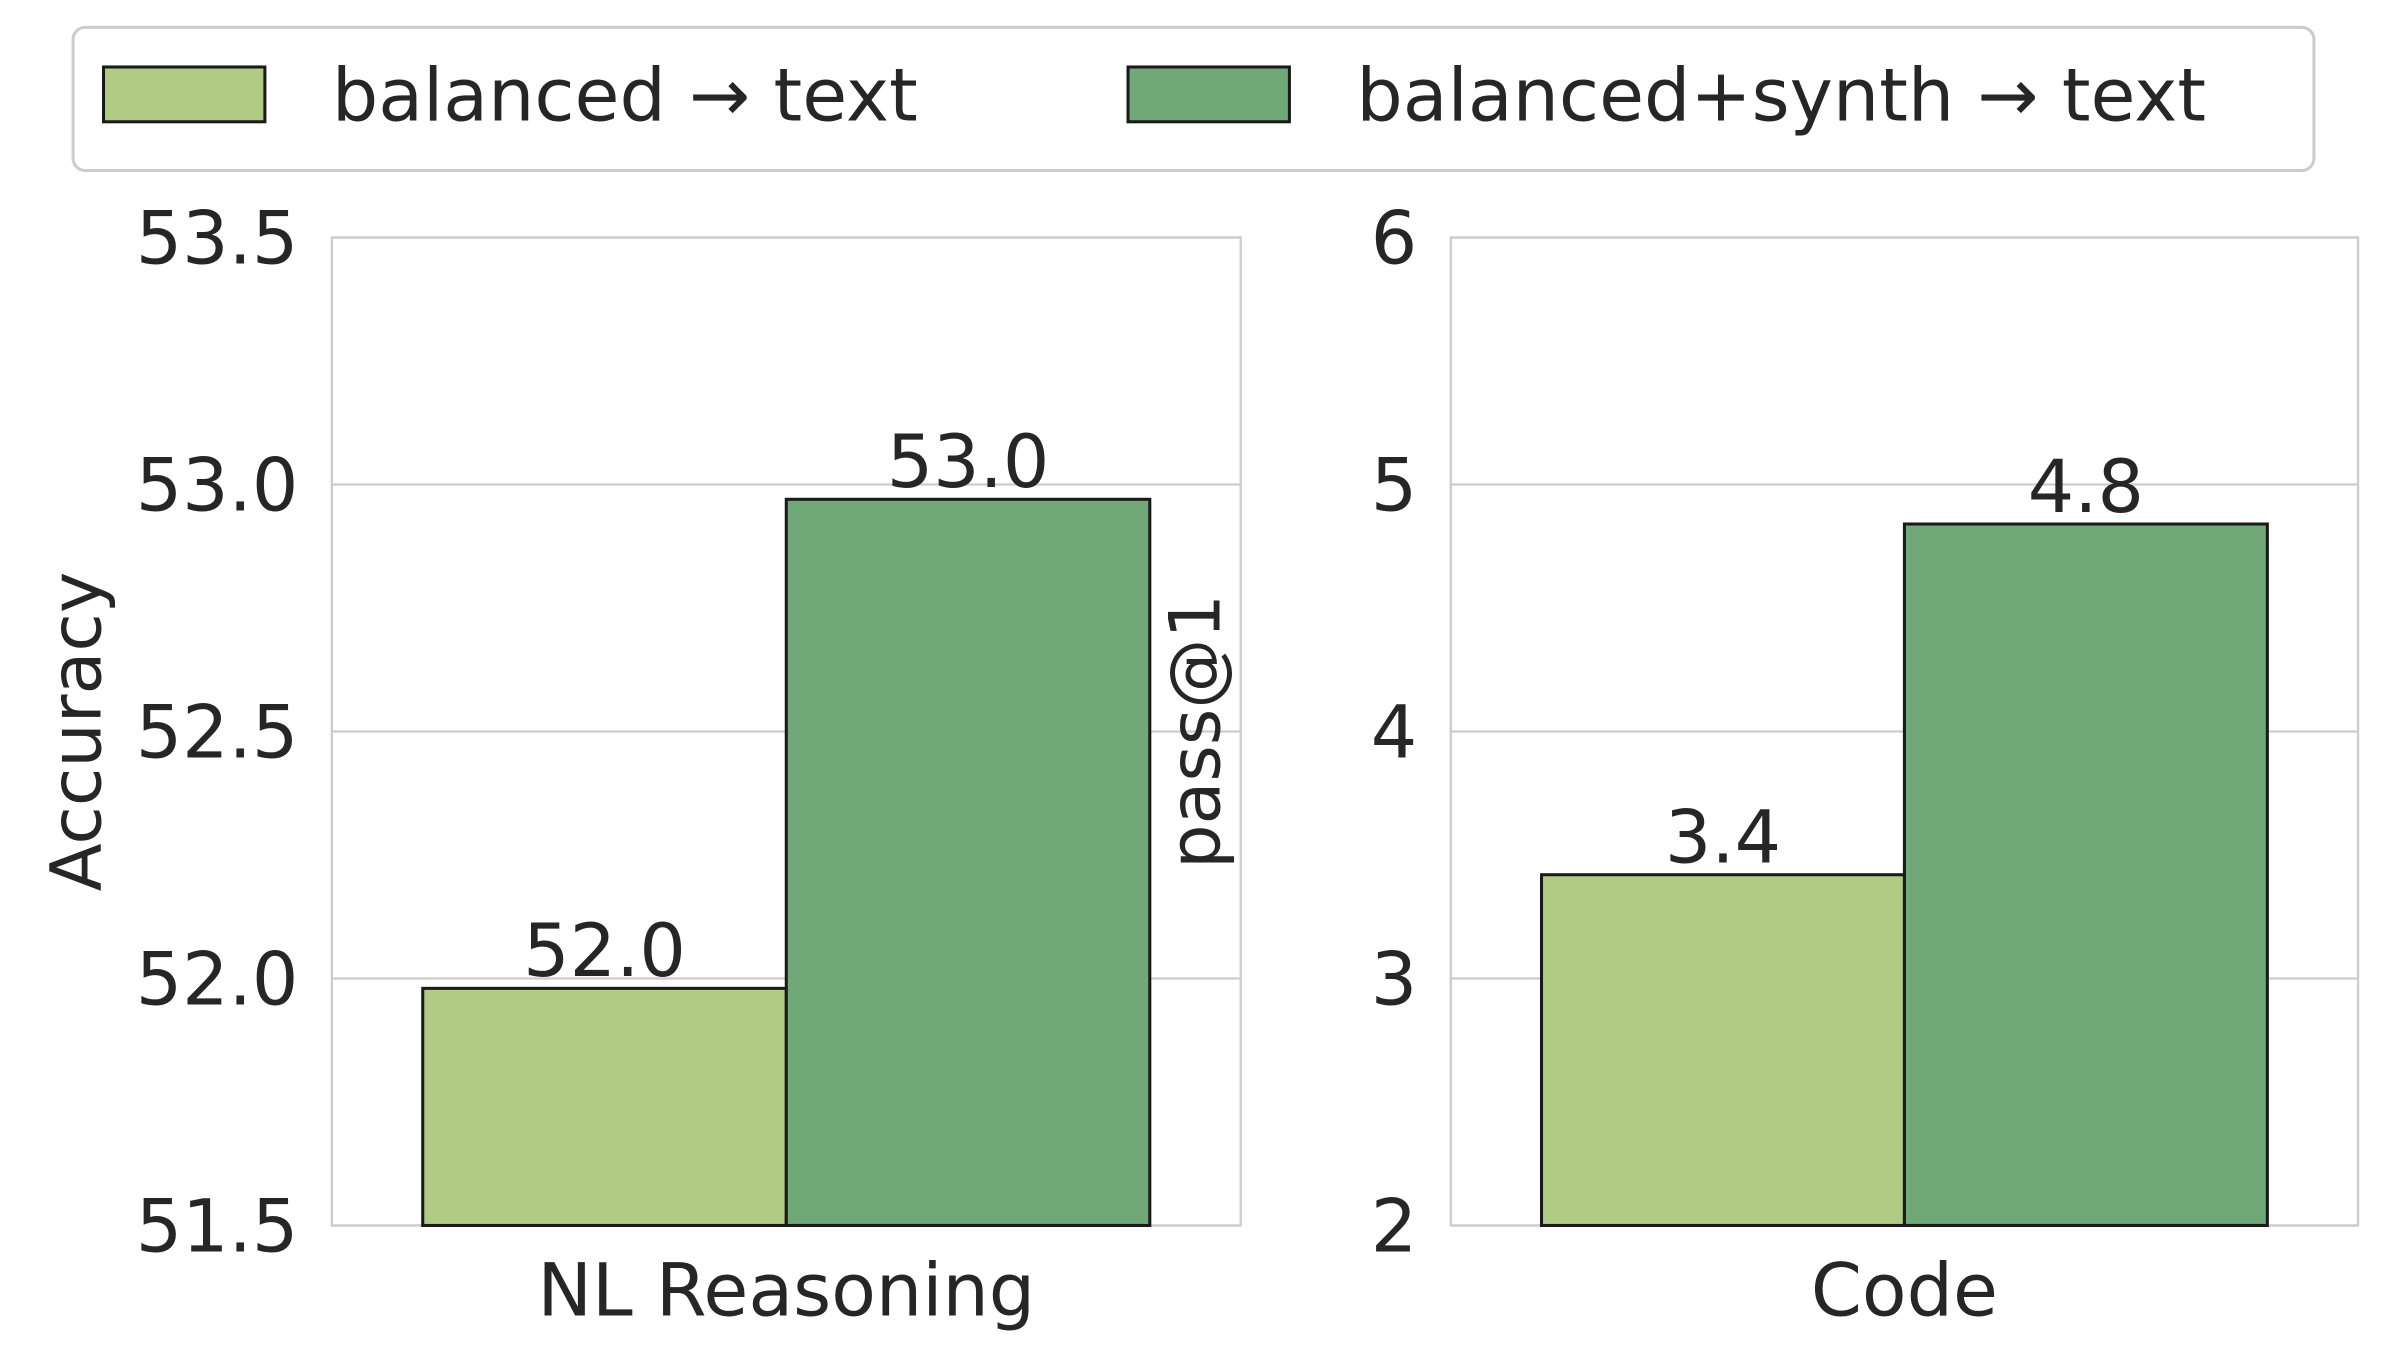  I want to click on x-tick-label: Code, so click(1904, 1290).